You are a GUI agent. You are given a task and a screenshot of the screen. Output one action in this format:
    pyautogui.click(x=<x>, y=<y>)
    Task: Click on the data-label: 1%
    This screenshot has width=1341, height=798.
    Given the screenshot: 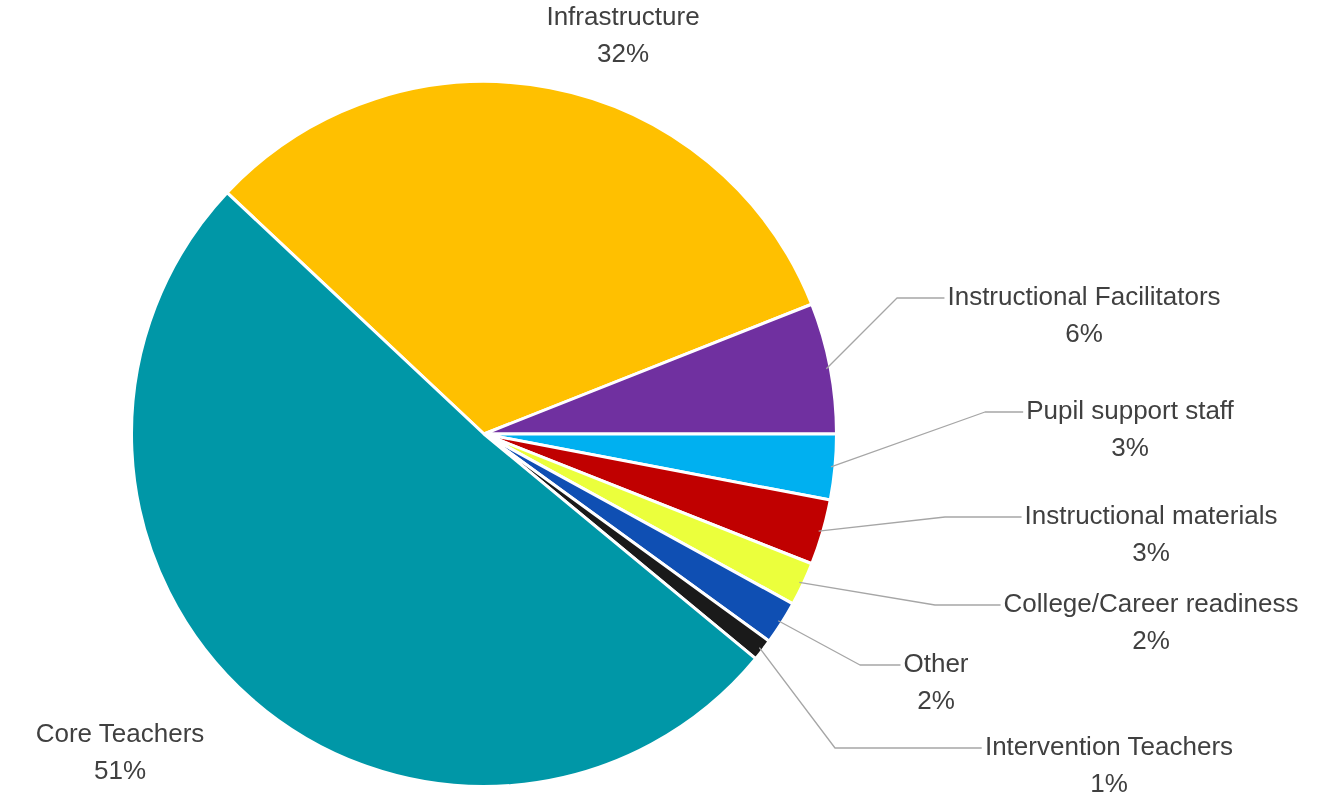 What is the action you would take?
    pyautogui.click(x=1109, y=783)
    